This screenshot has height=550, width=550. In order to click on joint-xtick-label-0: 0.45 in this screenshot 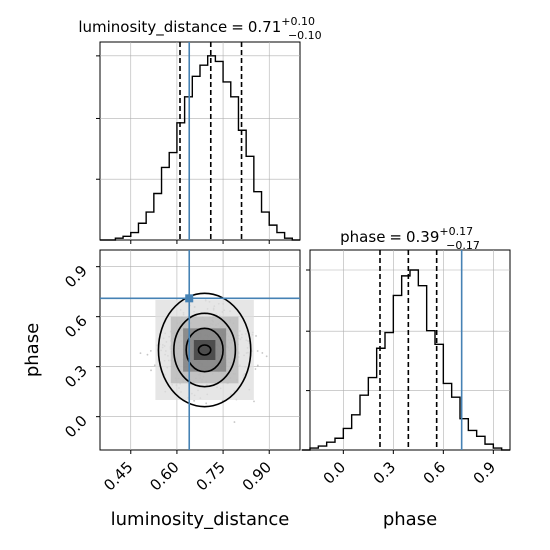, I will do `click(118, 476)`.